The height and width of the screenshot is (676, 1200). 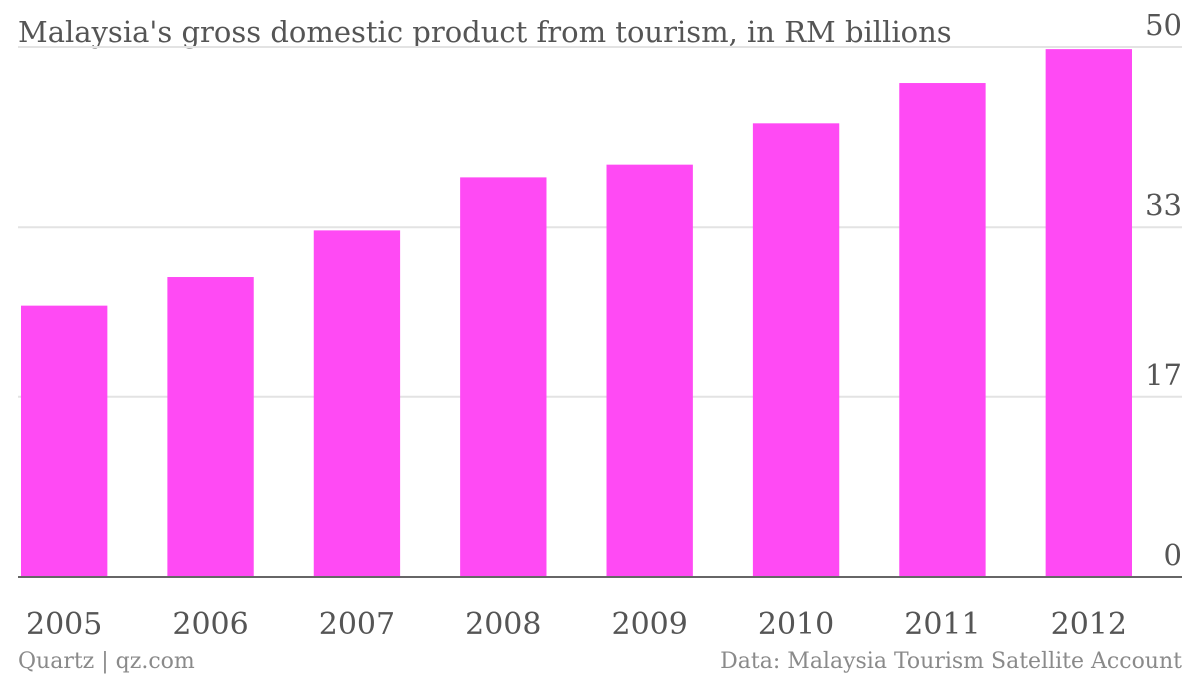 I want to click on x-tick-label: 2011, so click(x=942, y=624).